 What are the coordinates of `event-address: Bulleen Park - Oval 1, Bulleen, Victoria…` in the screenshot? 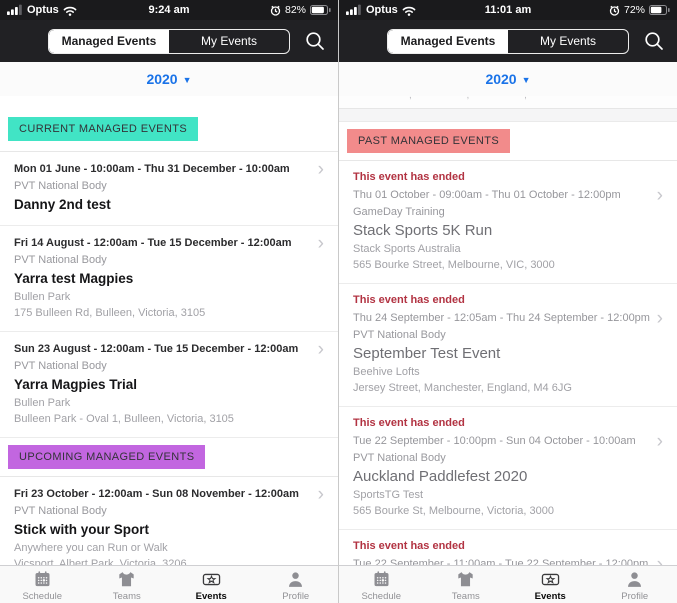 It's located at (124, 419).